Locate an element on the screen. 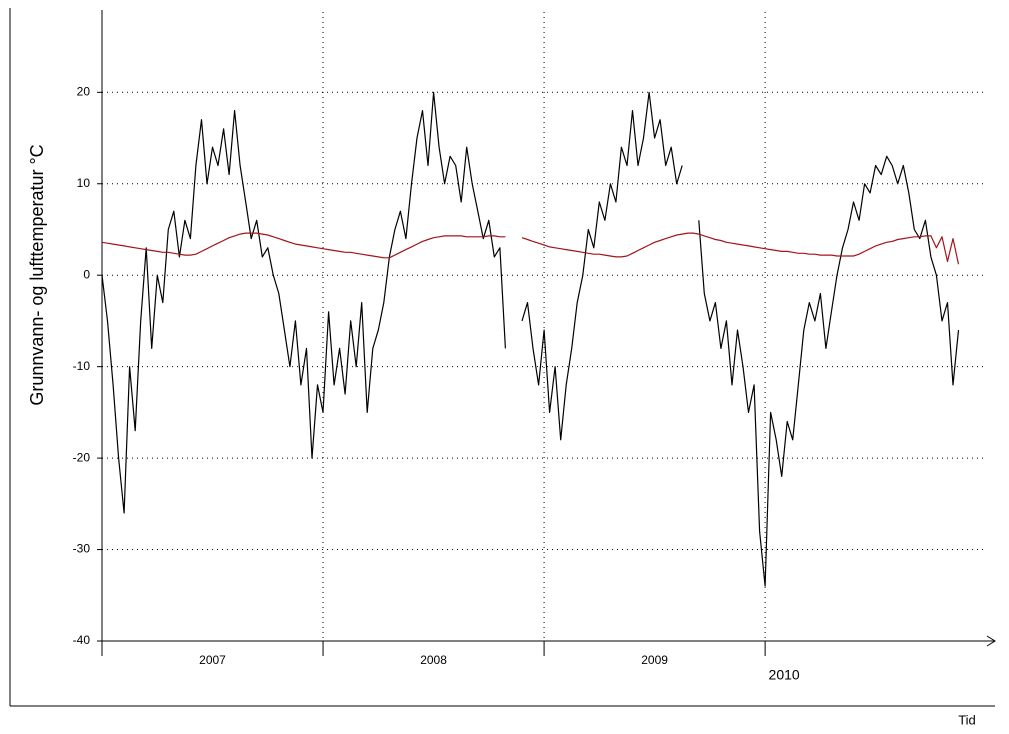 Image resolution: width=1009 pixels, height=734 pixels. y-tick-label: -40 is located at coordinates (82, 640).